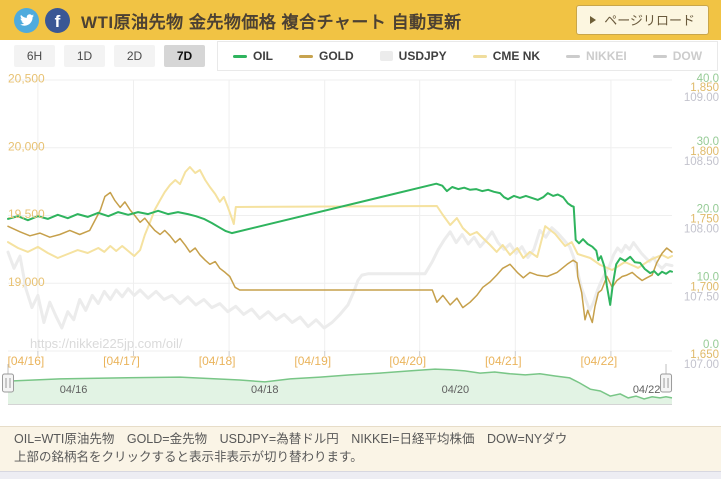 The height and width of the screenshot is (479, 721). I want to click on svg-text: 108.50, so click(701, 162).